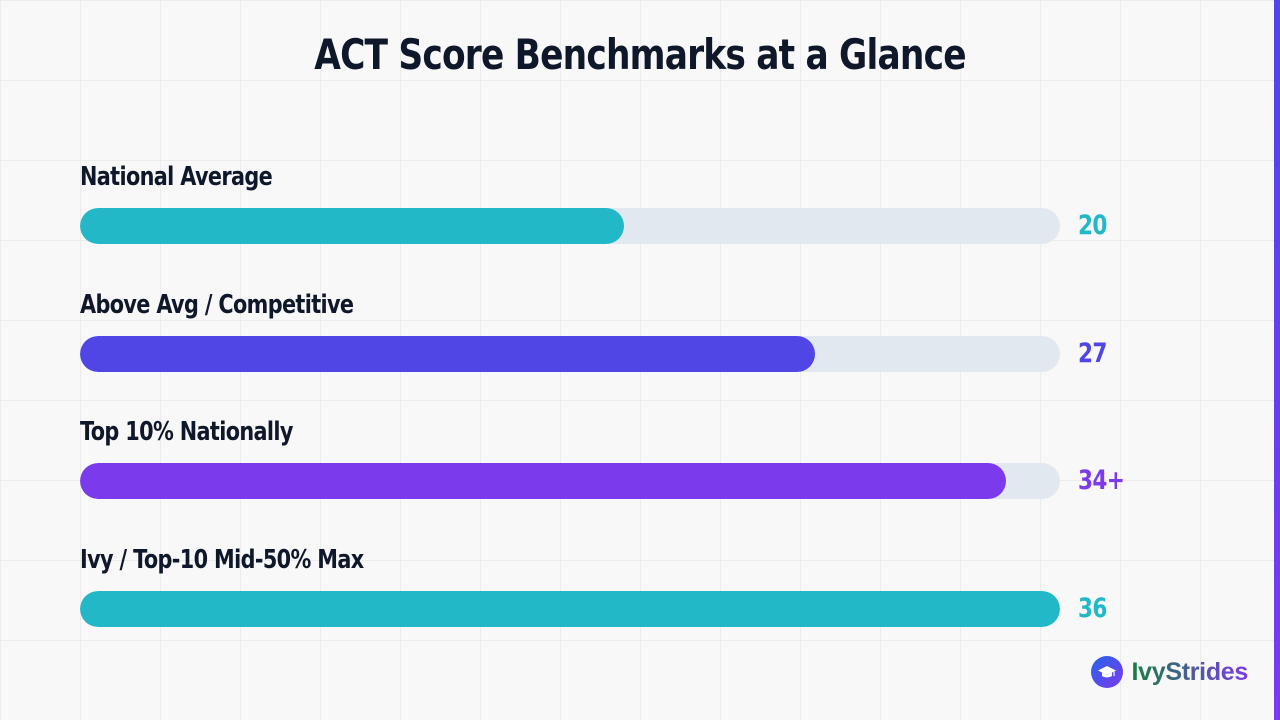 Image resolution: width=1280 pixels, height=720 pixels. What do you see at coordinates (186, 432) in the screenshot?
I see `bar-label: Top 10% Nationally` at bounding box center [186, 432].